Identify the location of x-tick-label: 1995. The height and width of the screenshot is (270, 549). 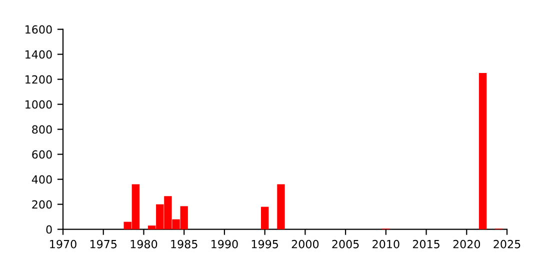
(265, 244).